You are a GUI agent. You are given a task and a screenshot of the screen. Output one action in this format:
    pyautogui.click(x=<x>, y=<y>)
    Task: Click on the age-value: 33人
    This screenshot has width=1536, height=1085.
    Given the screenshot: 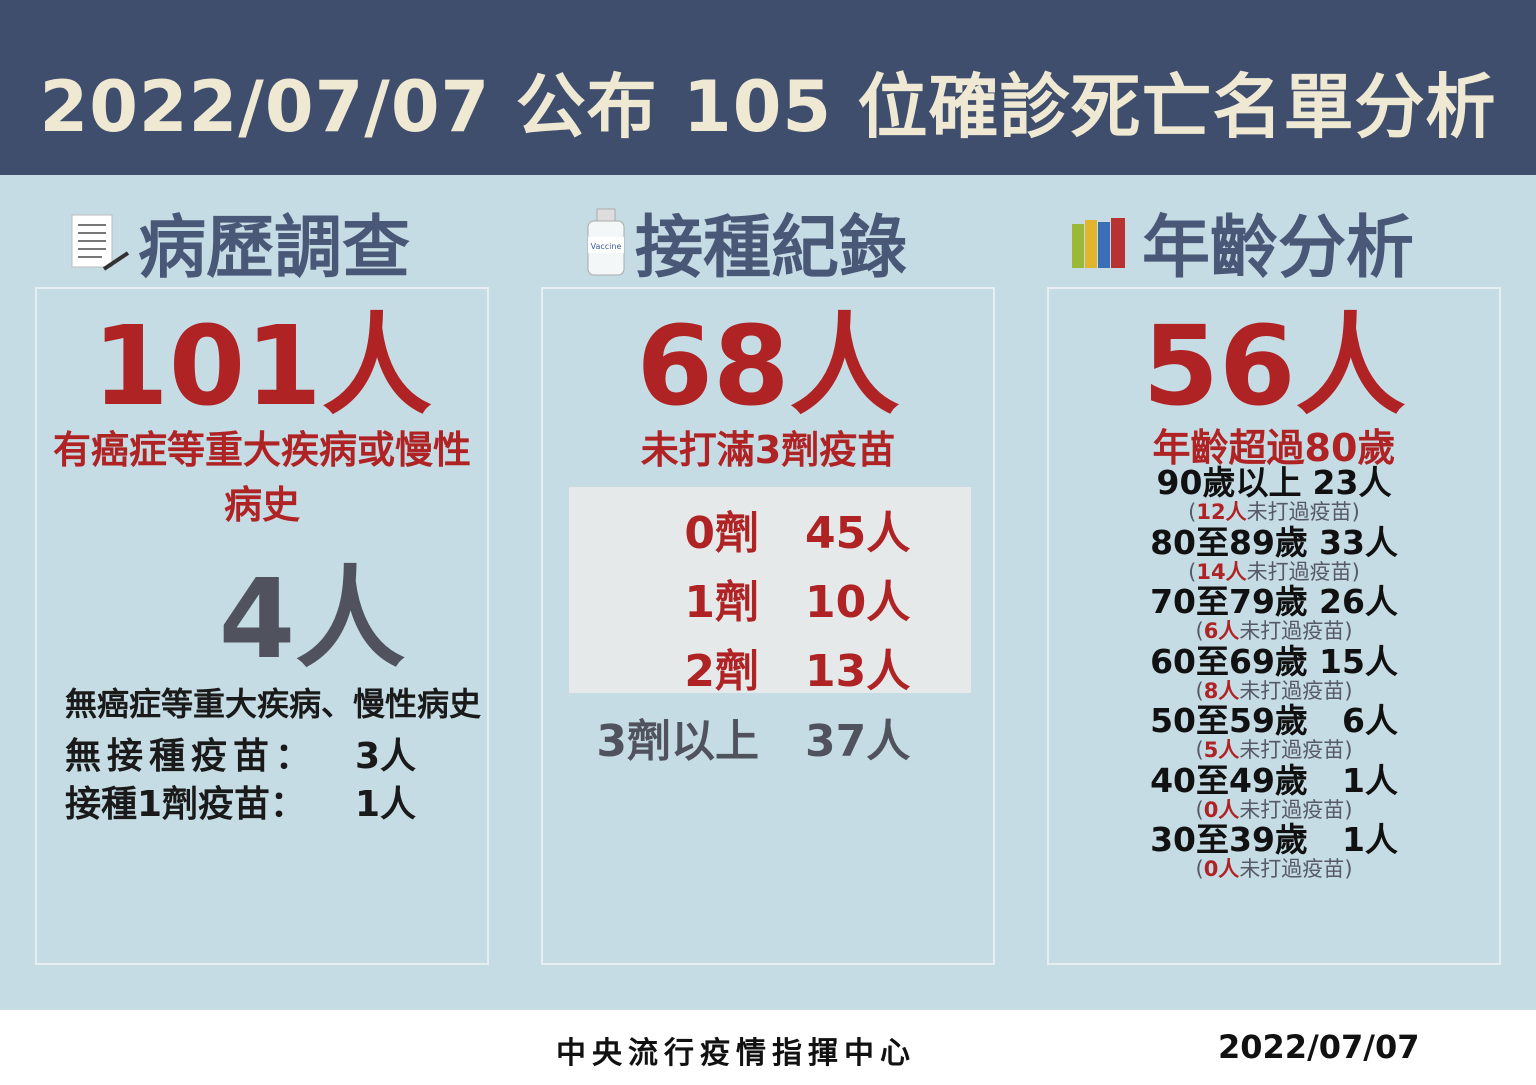 What is the action you would take?
    pyautogui.click(x=1358, y=542)
    